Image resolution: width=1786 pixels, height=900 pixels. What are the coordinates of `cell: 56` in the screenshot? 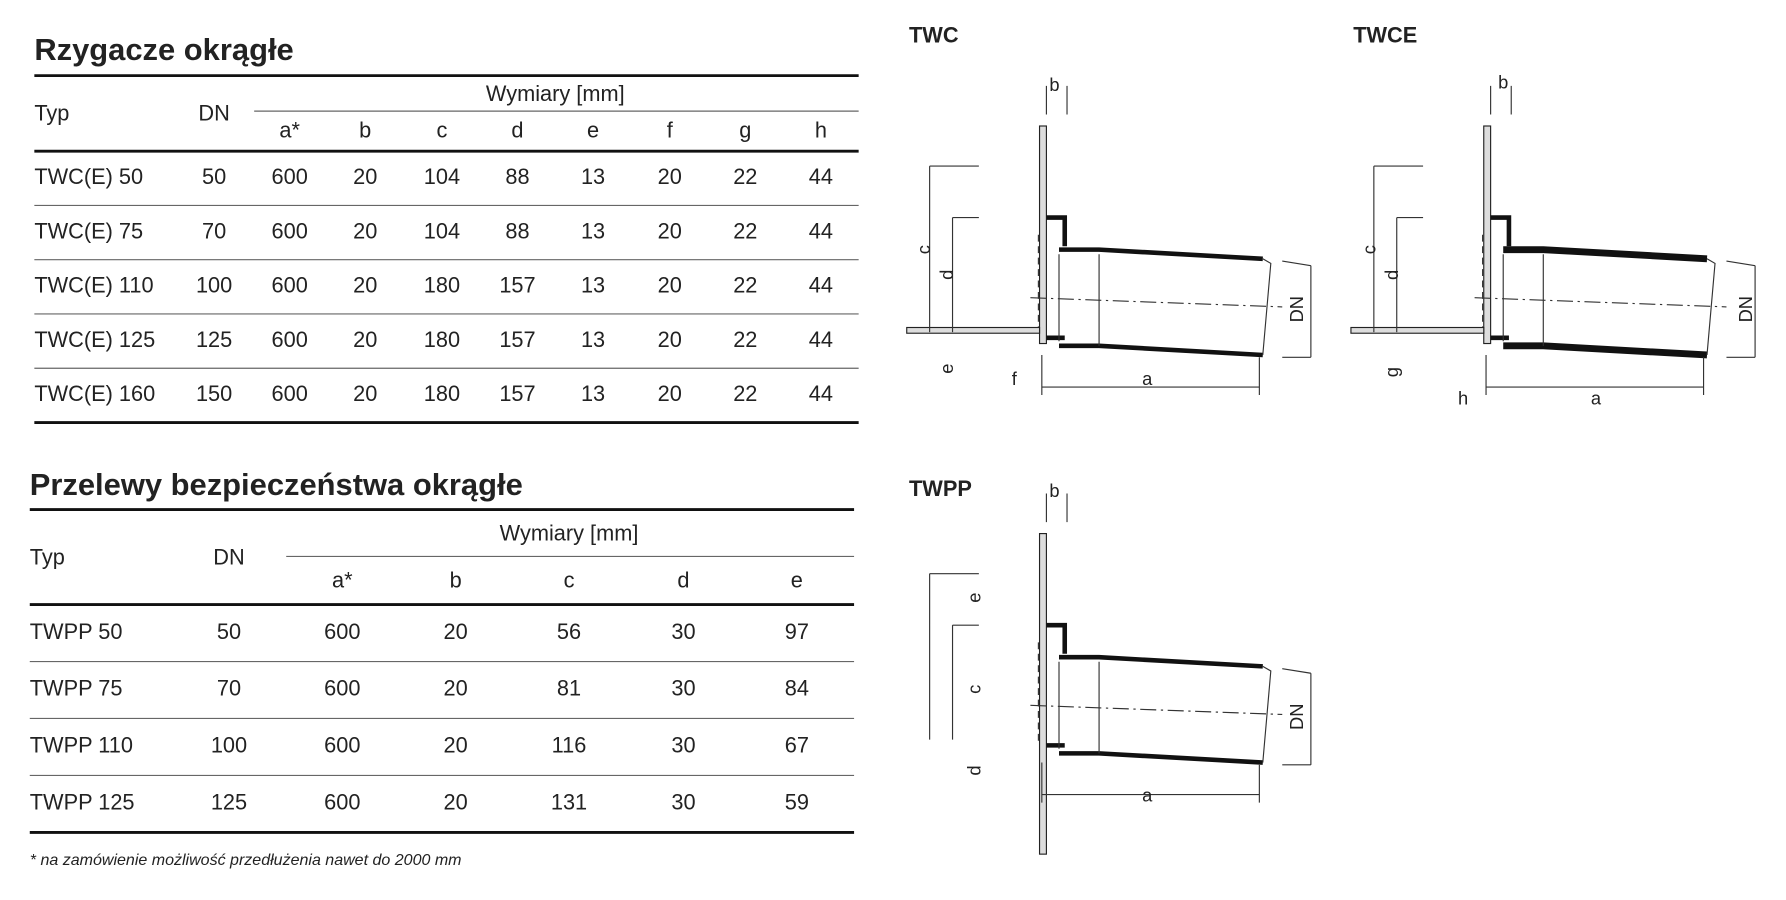 It's located at (569, 631).